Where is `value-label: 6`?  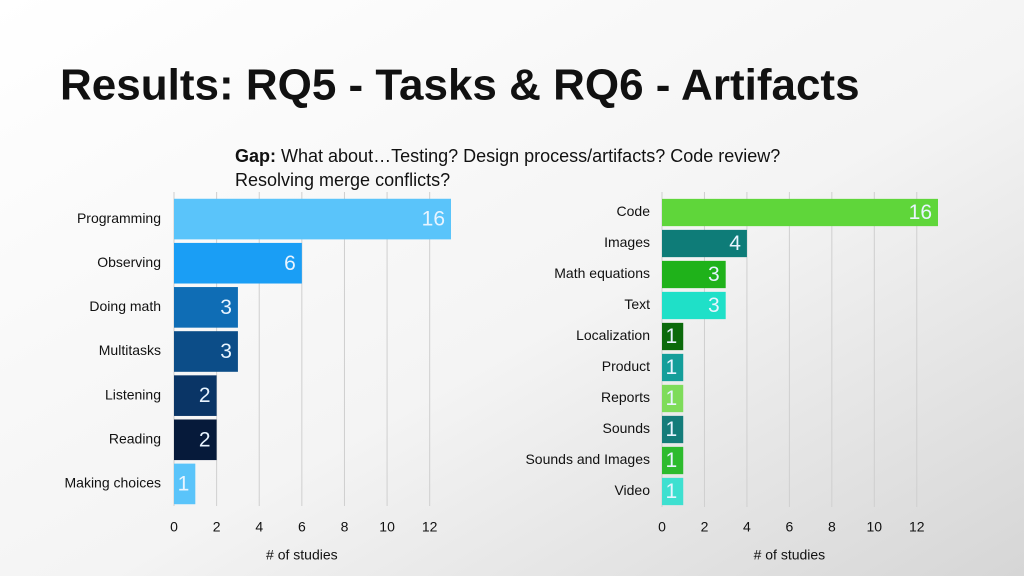 value-label: 6 is located at coordinates (290, 263).